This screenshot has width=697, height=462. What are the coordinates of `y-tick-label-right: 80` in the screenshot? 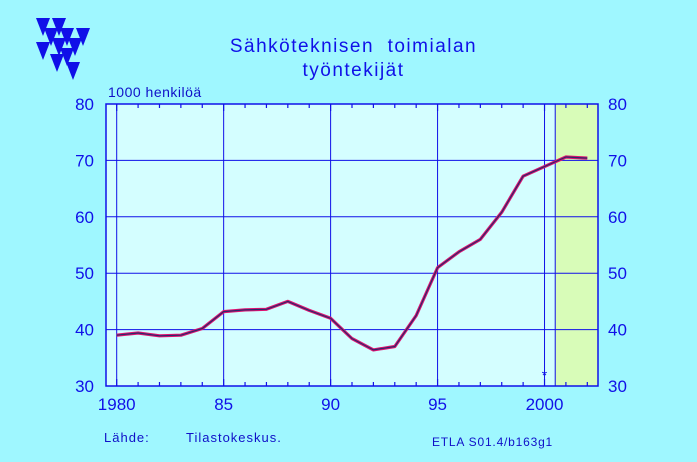 It's located at (617, 104).